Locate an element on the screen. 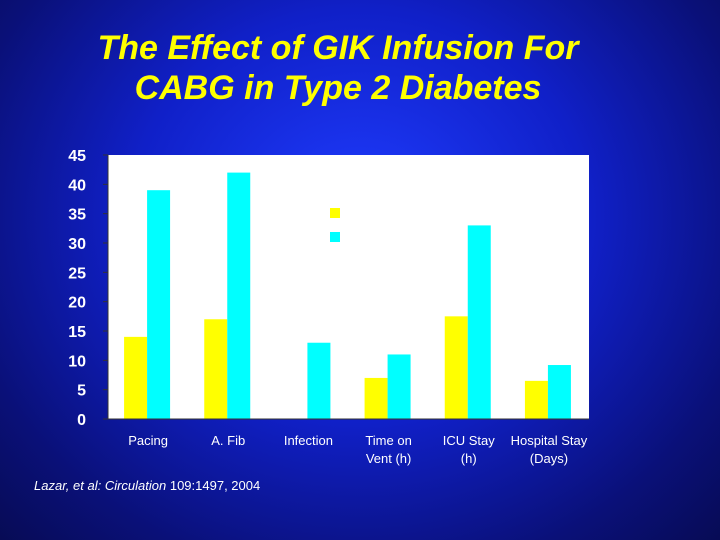 The width and height of the screenshot is (720, 540). y-tick-label: 20 is located at coordinates (77, 303).